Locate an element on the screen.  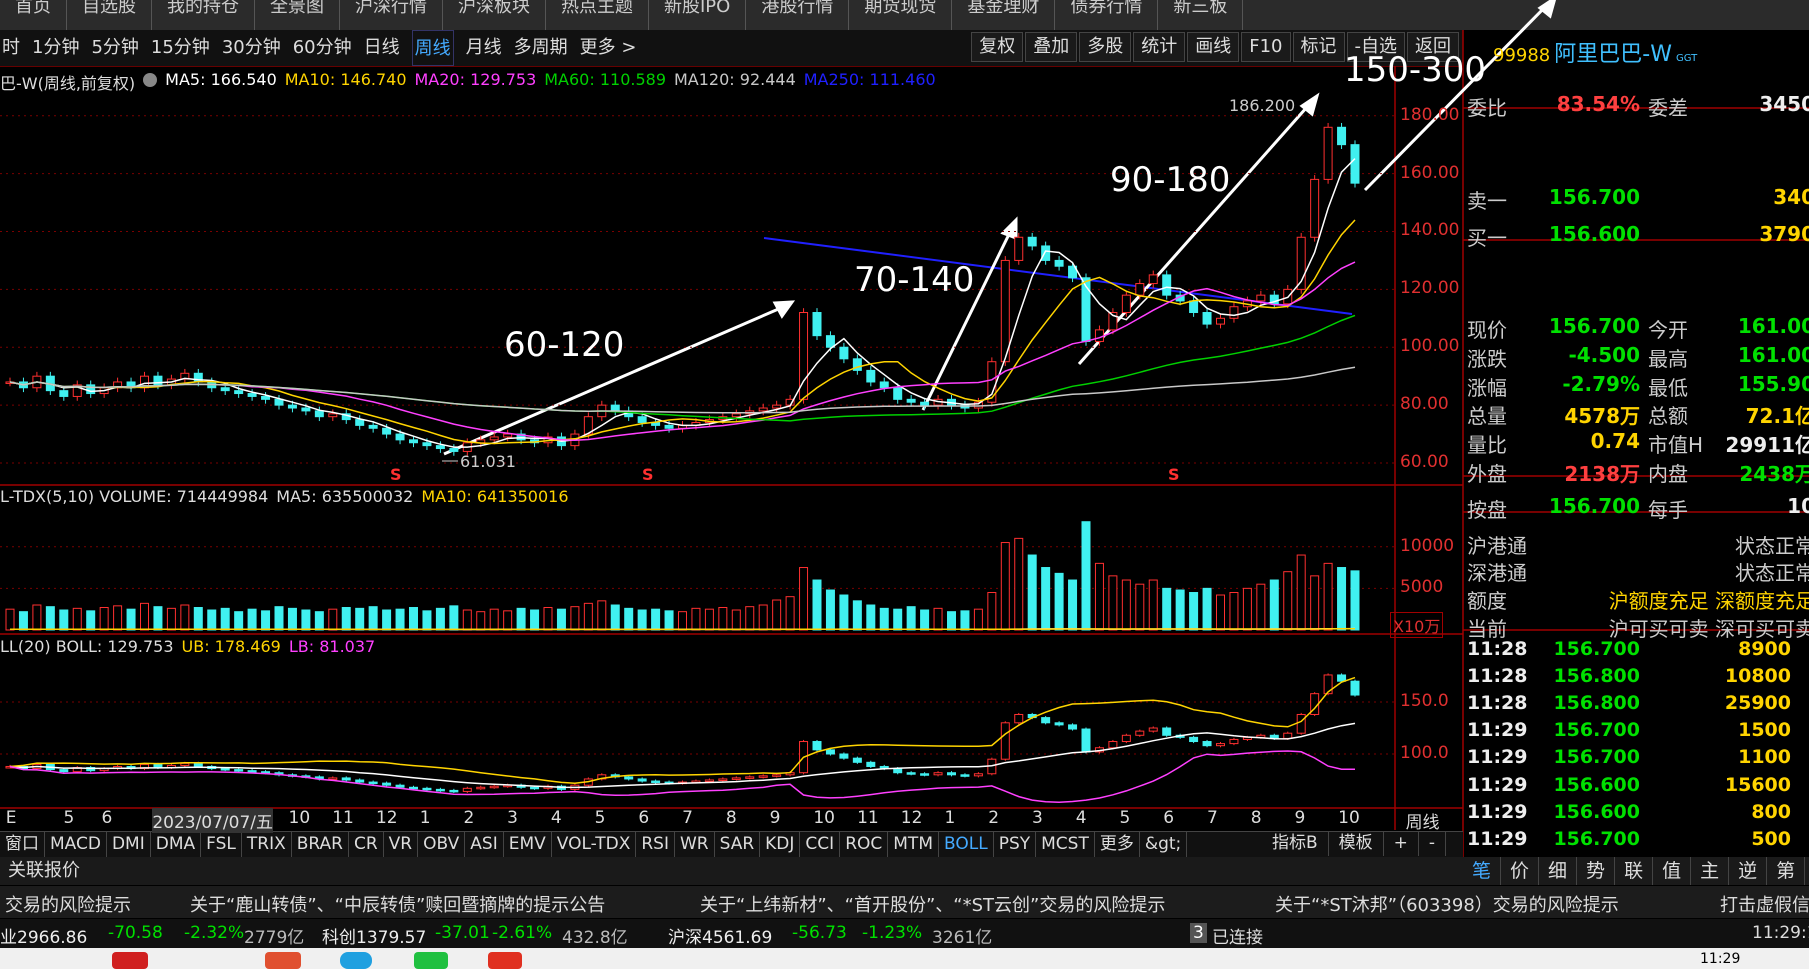
period-tab: 周线 is located at coordinates (432, 48).